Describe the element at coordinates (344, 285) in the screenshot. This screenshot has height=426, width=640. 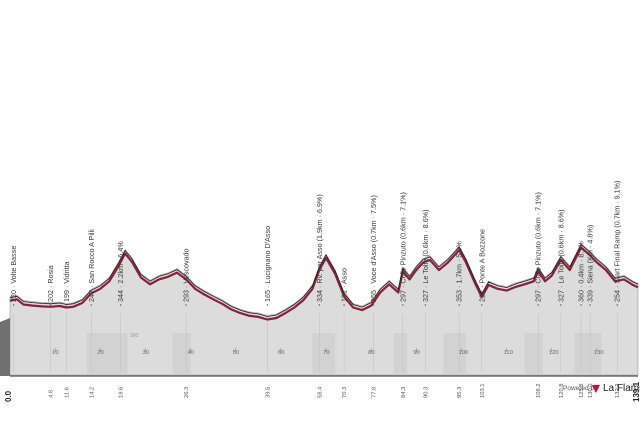
I see `waypoint-label-8: 191 · Asso` at that location.